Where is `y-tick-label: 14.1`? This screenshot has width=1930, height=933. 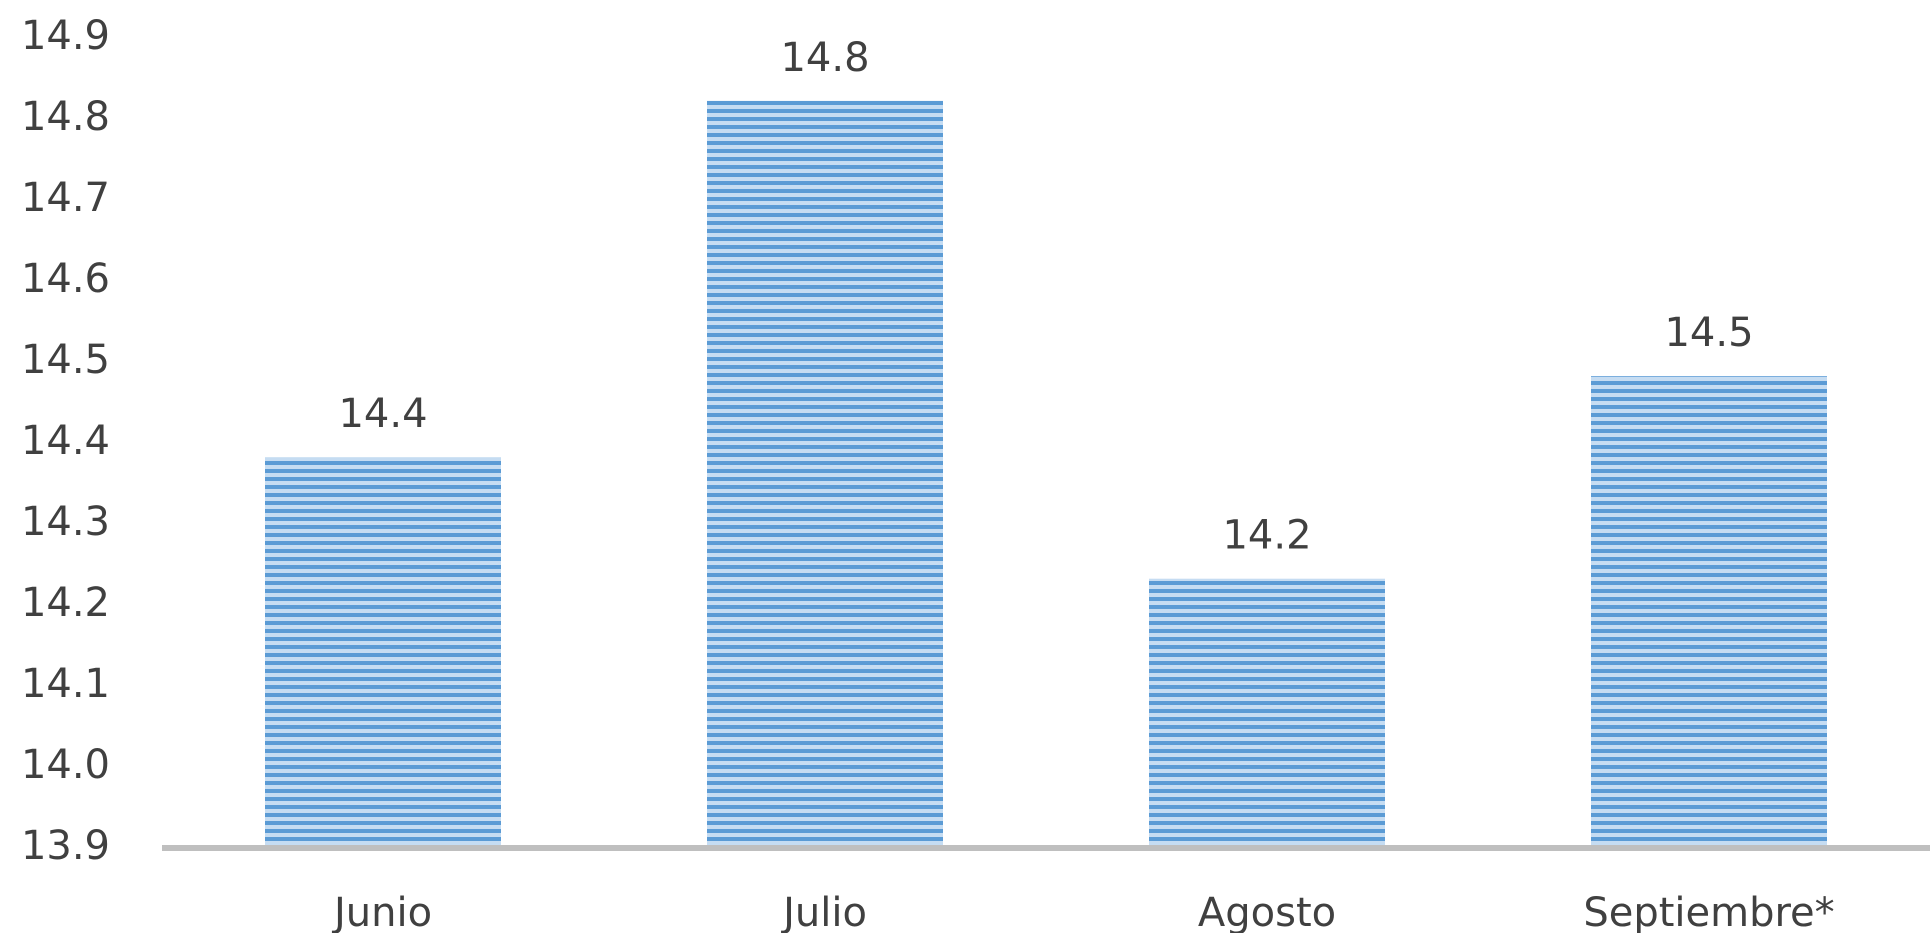
y-tick-label: 14.1 is located at coordinates (65, 684).